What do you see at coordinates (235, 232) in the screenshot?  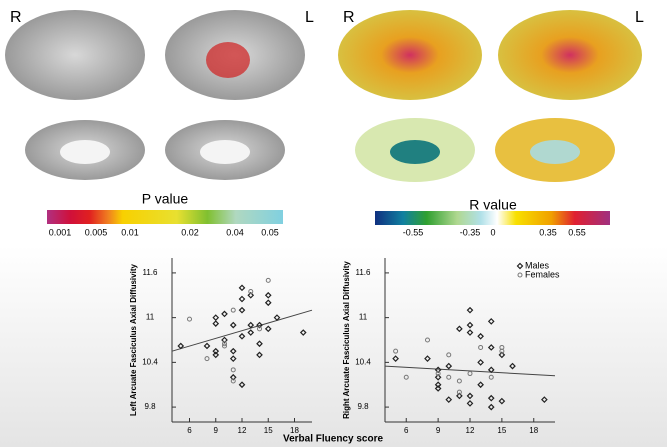 I see `scale-label: 0.04` at bounding box center [235, 232].